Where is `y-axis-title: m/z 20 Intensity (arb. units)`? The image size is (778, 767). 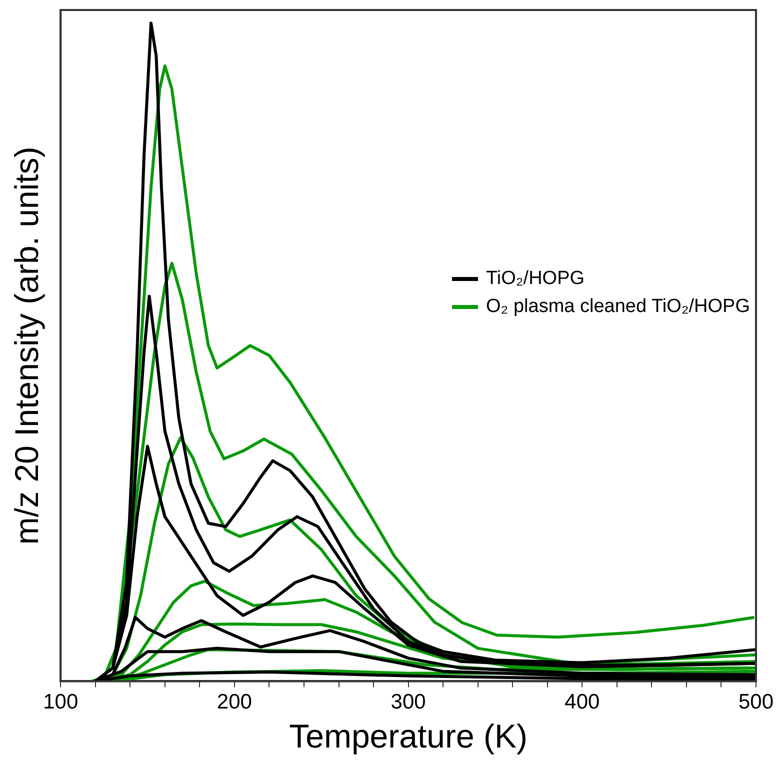 y-axis-title: m/z 20 Intensity (arb. units) is located at coordinates (26, 345).